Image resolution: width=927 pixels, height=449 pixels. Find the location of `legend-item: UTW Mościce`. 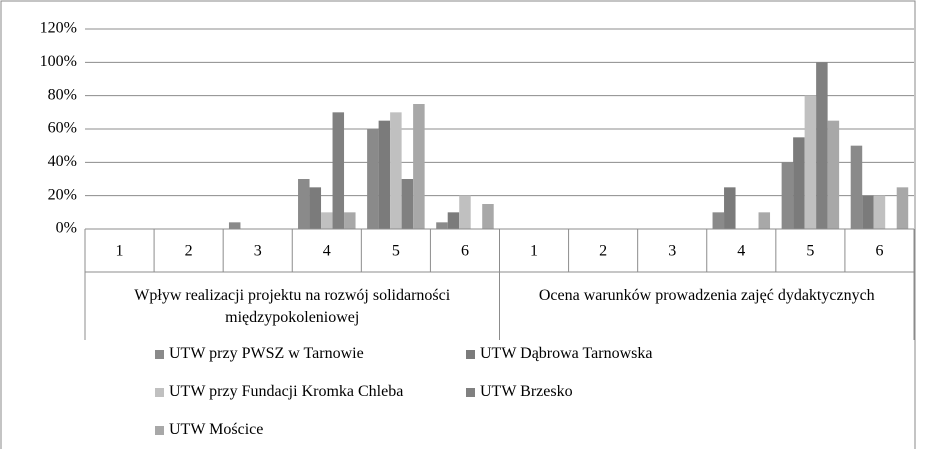

legend-item: UTW Mościce is located at coordinates (209, 430).